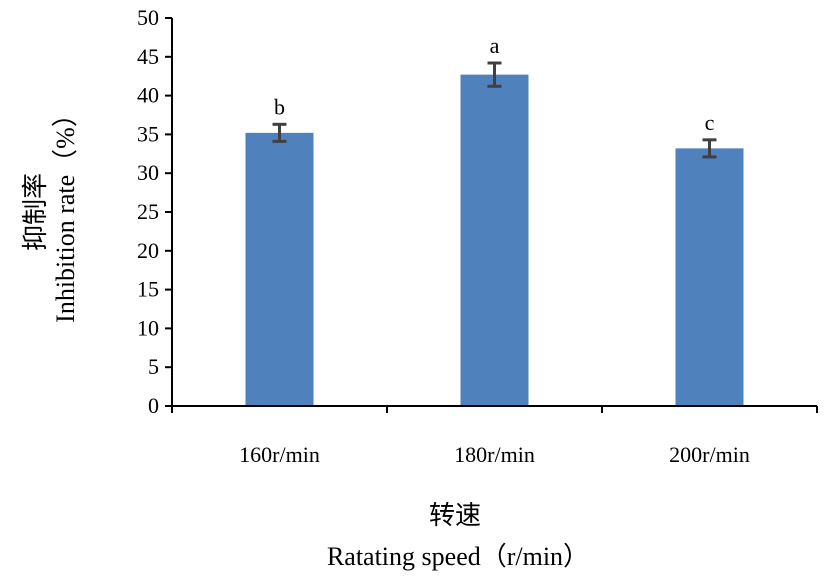 The height and width of the screenshot is (579, 827). I want to click on y-tick-label: 45, so click(148, 56).